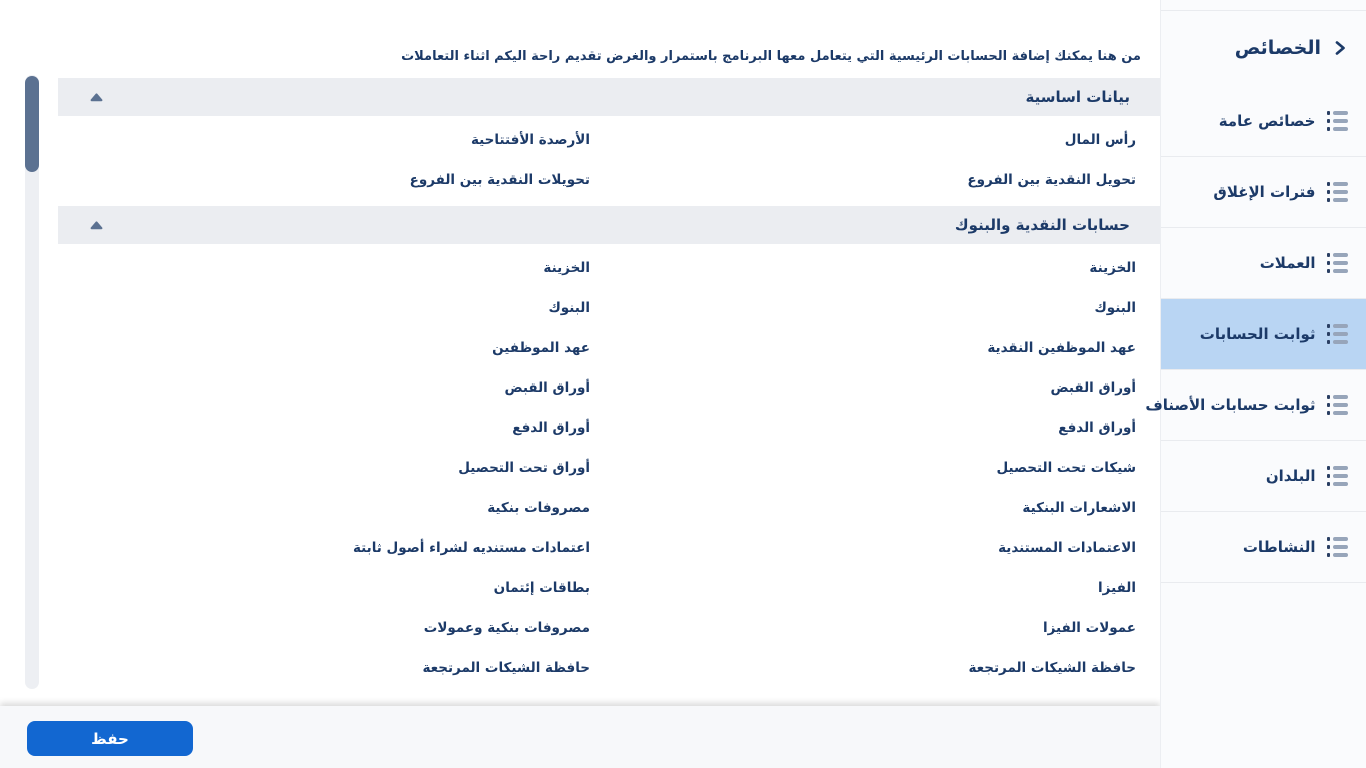 Image resolution: width=1366 pixels, height=768 pixels. I want to click on sidebar-header-properties: الخصائص, so click(1263, 48).